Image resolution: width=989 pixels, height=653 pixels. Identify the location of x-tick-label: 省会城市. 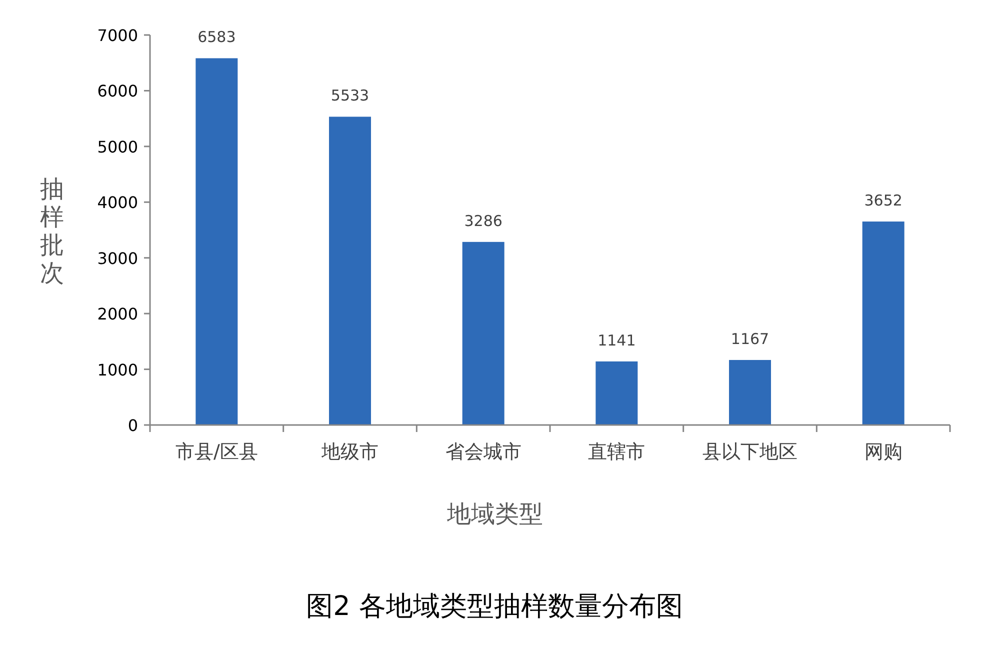
(483, 452).